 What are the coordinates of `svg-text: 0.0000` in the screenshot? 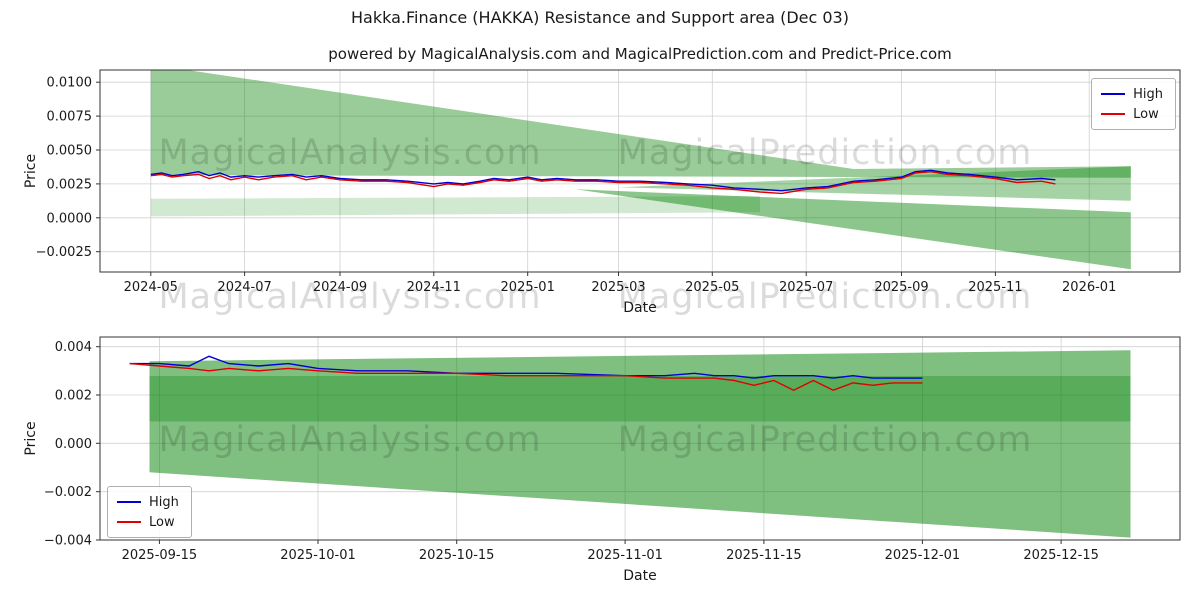 It's located at (70, 218).